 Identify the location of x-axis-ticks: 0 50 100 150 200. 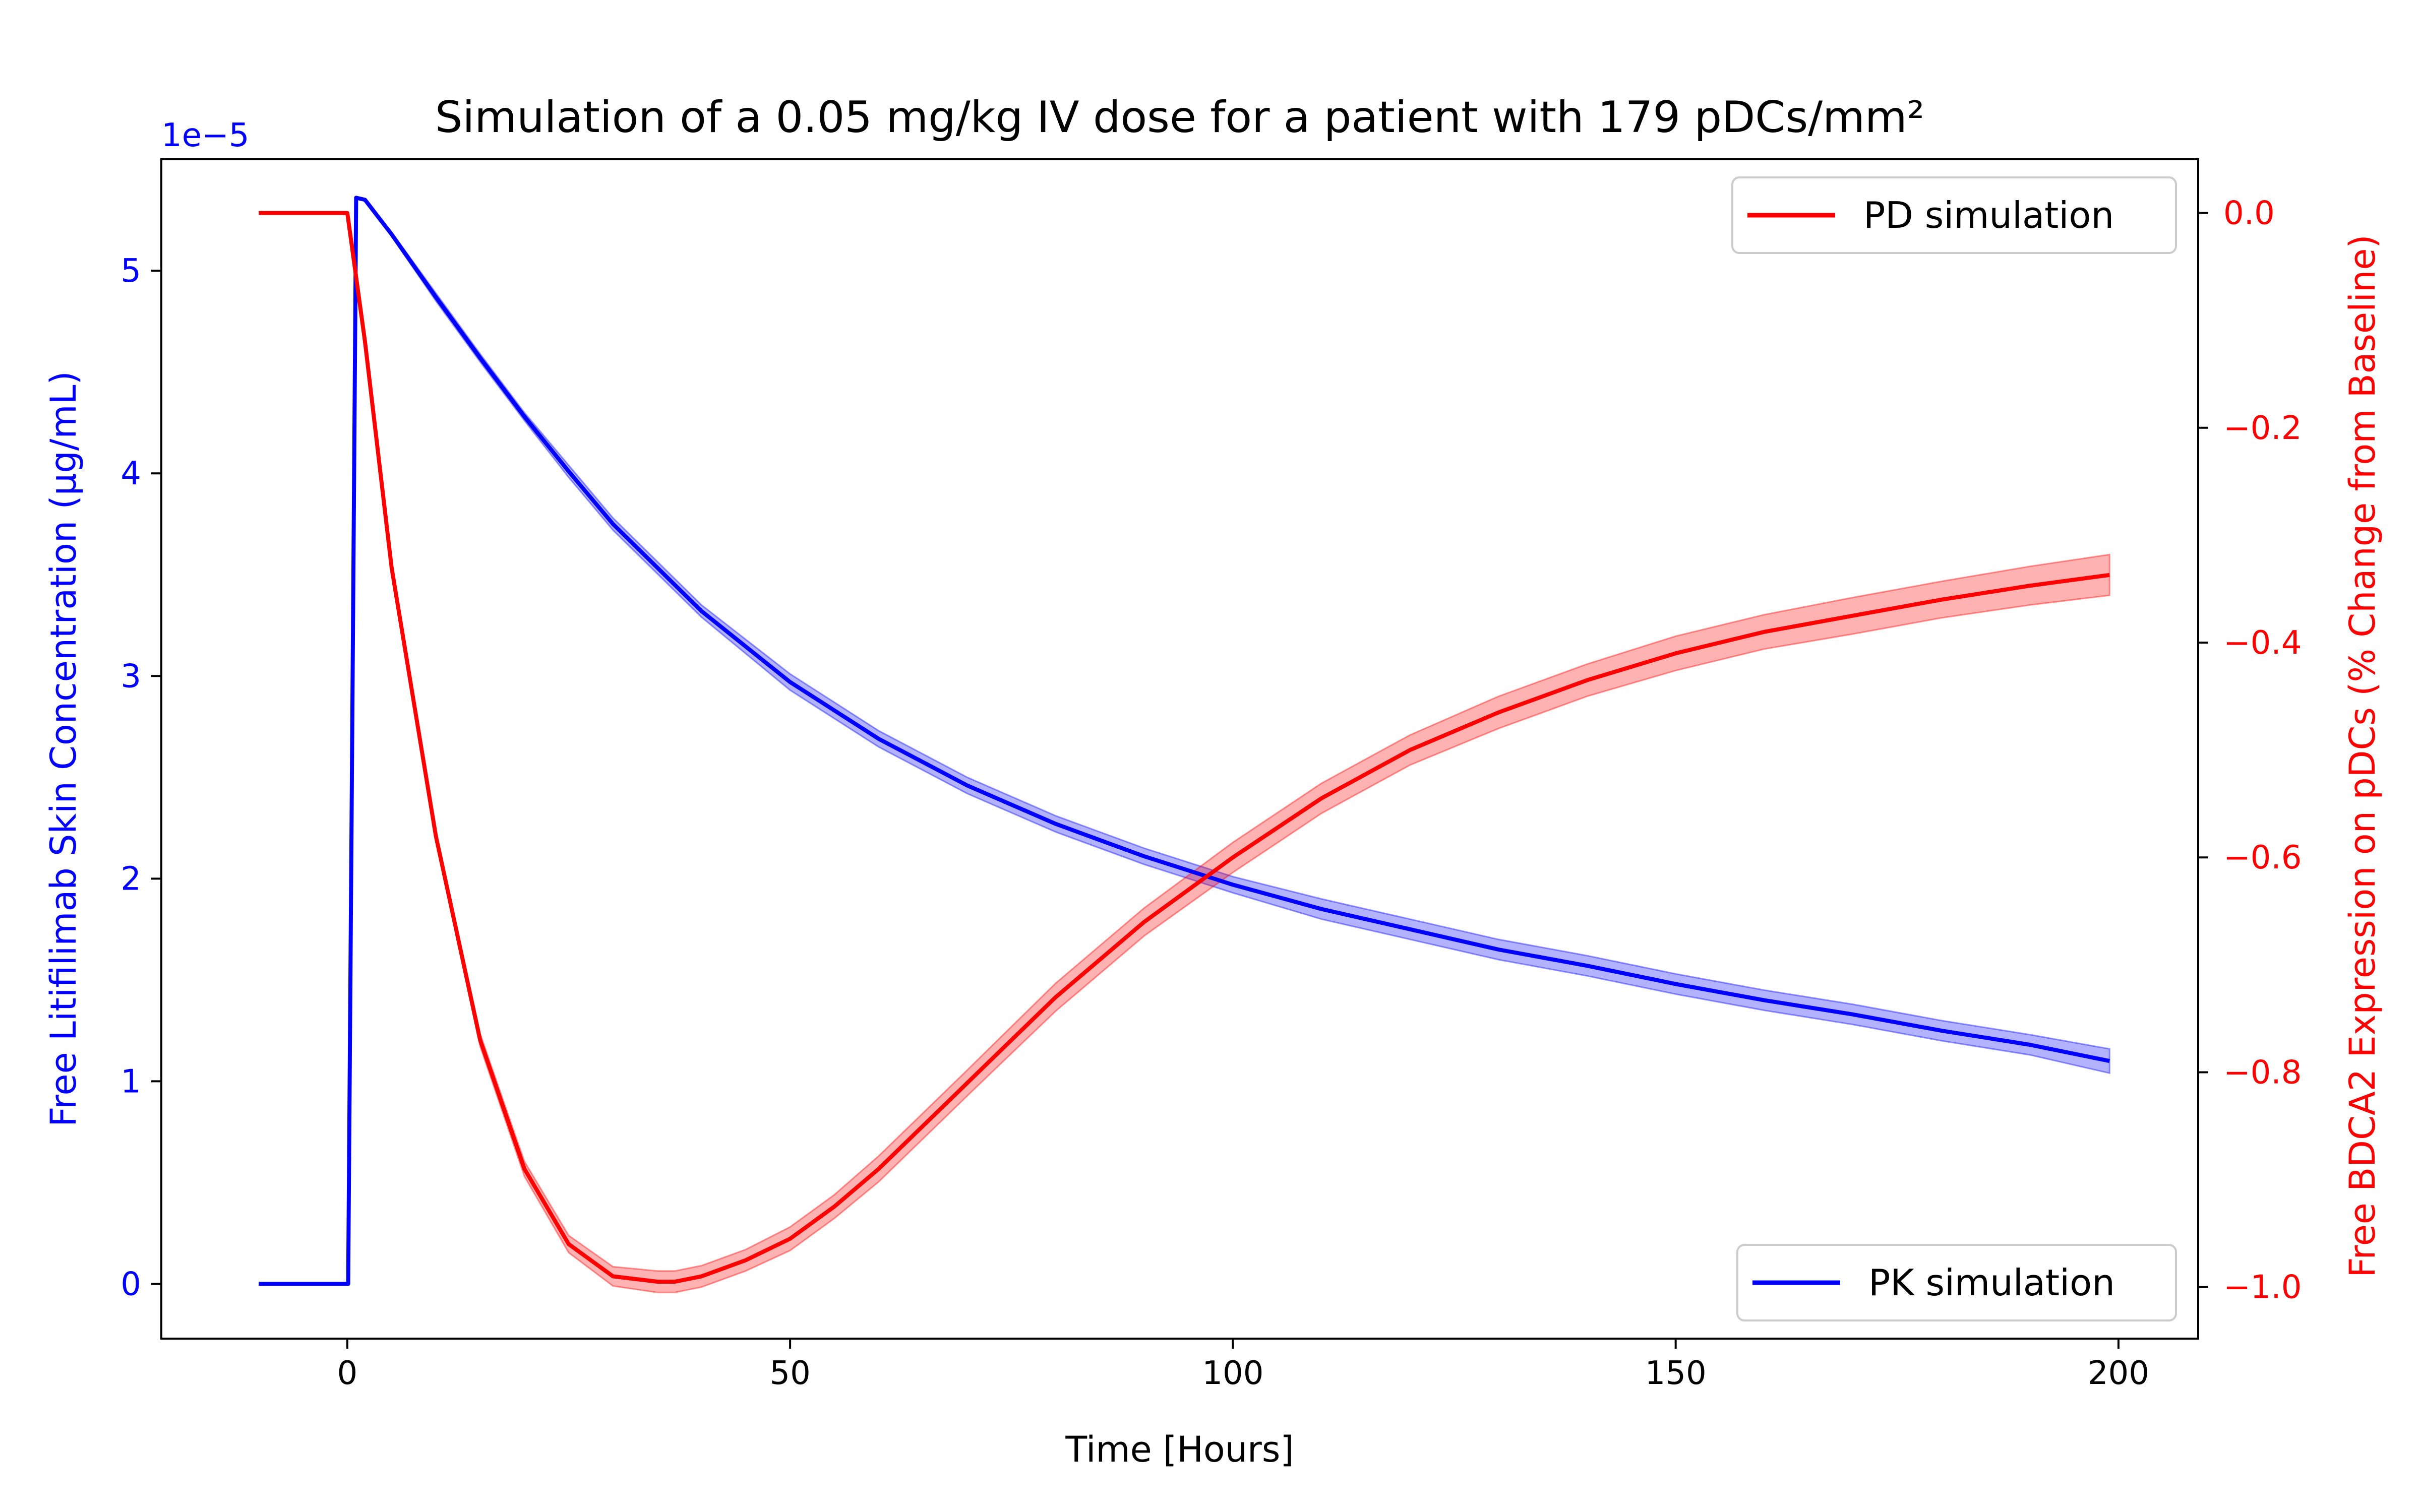
(1243, 1366).